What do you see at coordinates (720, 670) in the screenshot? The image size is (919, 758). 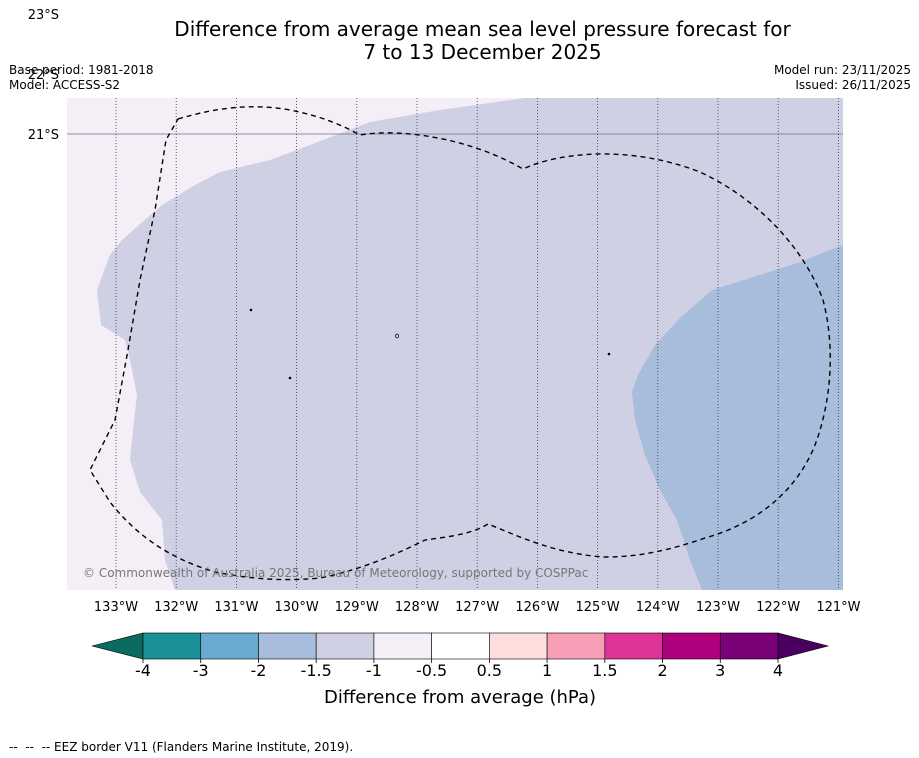 I see `colorbar-tick-label: 3` at bounding box center [720, 670].